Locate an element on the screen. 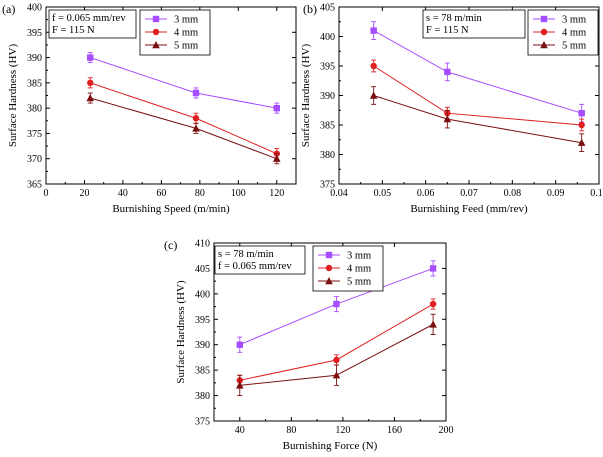  x-tick-label: 0.07 is located at coordinates (469, 193).